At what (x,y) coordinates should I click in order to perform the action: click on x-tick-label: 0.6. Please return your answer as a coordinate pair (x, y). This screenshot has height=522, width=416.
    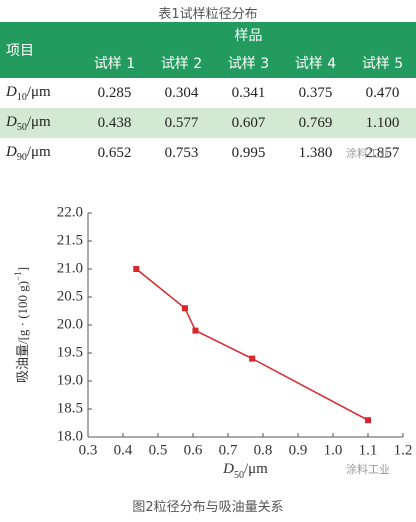
    Looking at the image, I should click on (193, 450).